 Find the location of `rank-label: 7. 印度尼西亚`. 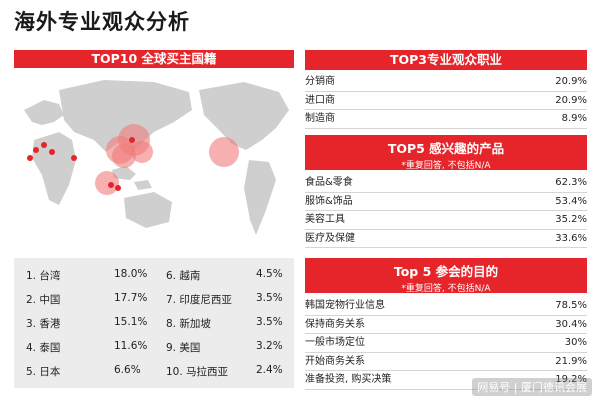

rank-label: 7. 印度尼西亚 is located at coordinates (199, 300).